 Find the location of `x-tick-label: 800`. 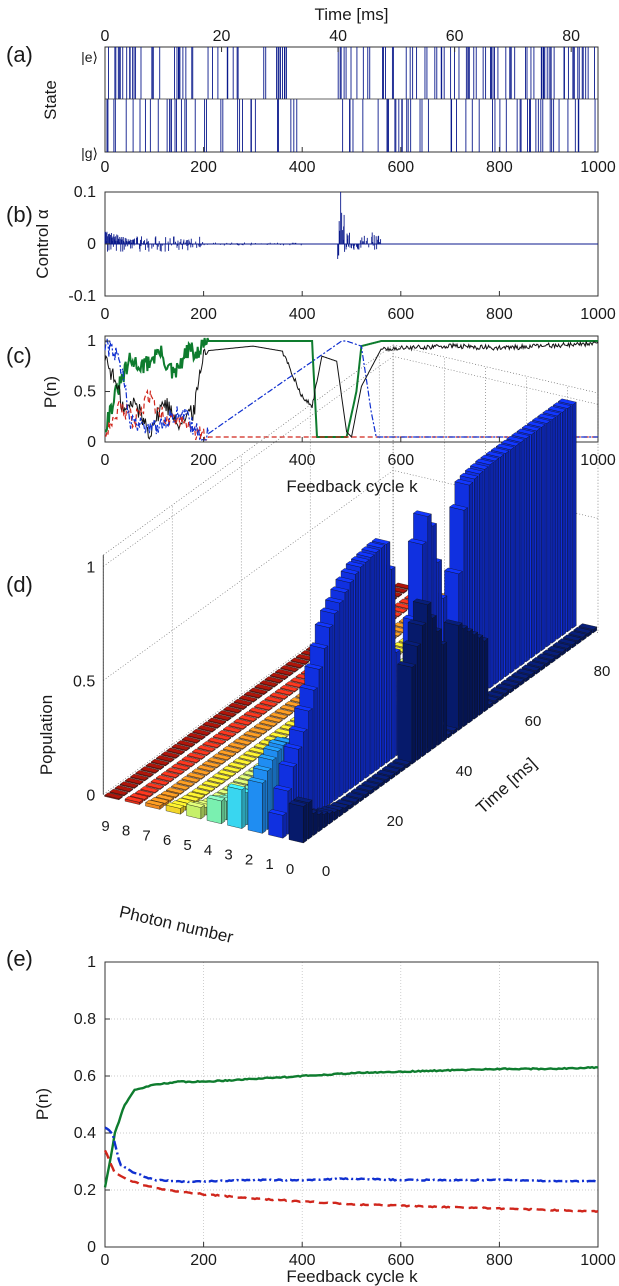

x-tick-label: 800 is located at coordinates (499, 167).